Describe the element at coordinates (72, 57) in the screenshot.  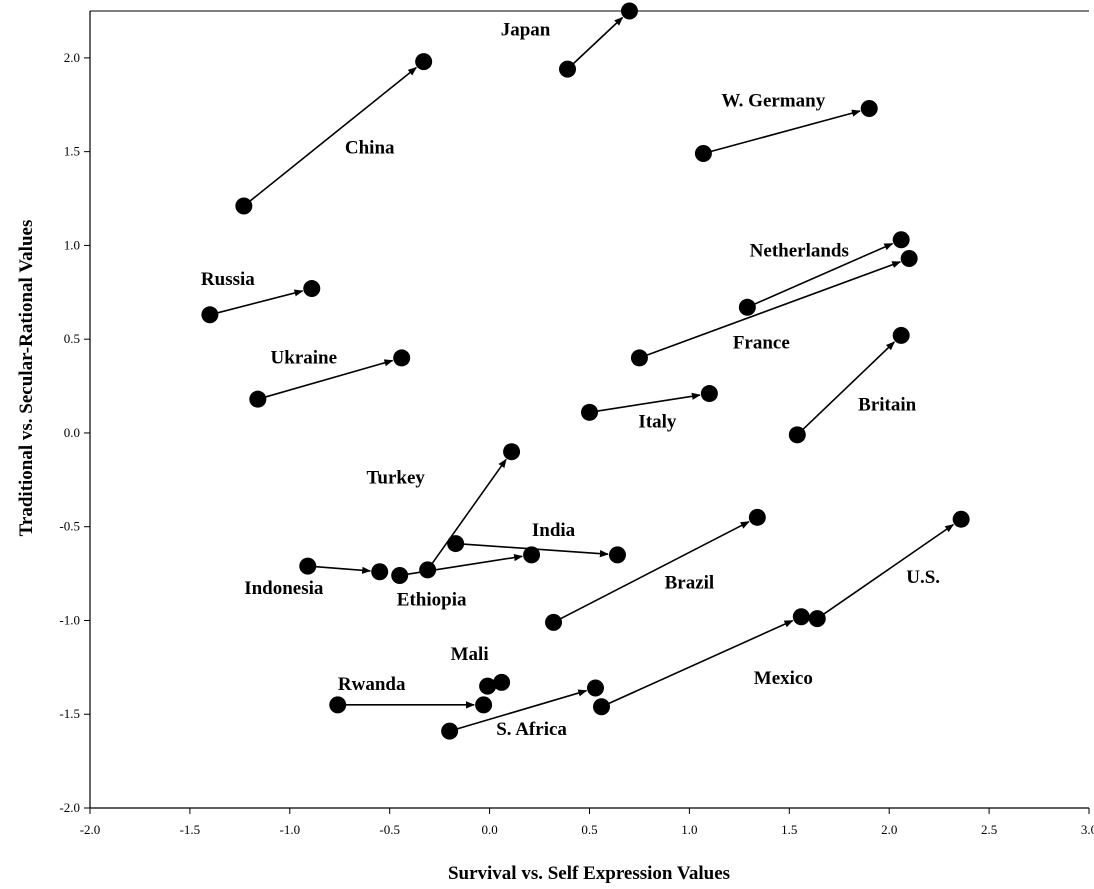
I see `y-tick-label: 2.0` at that location.